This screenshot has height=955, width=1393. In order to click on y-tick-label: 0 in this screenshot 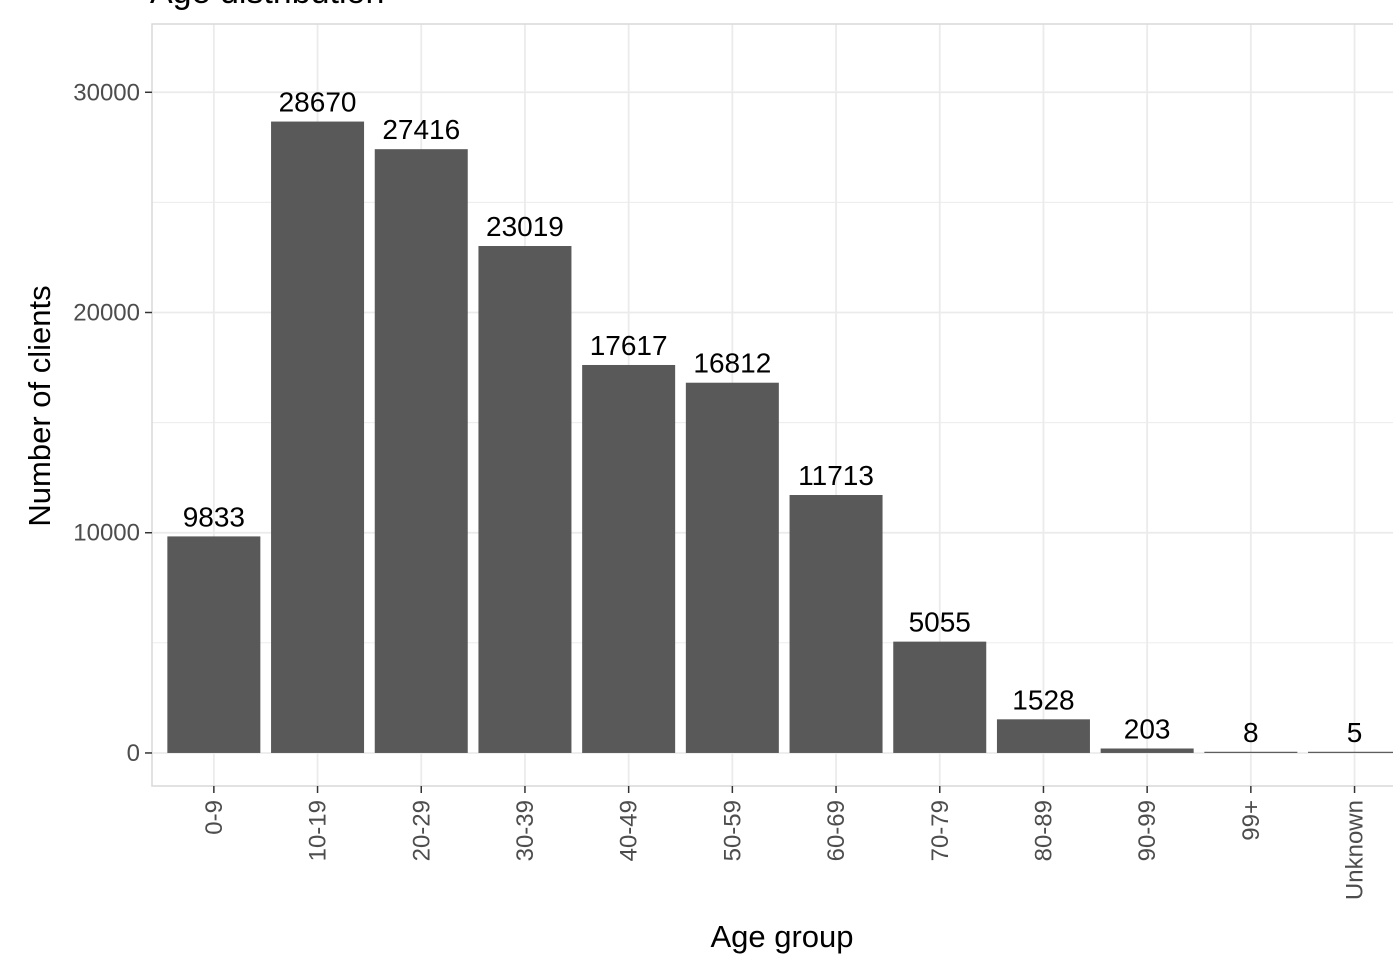, I will do `click(133, 753)`.